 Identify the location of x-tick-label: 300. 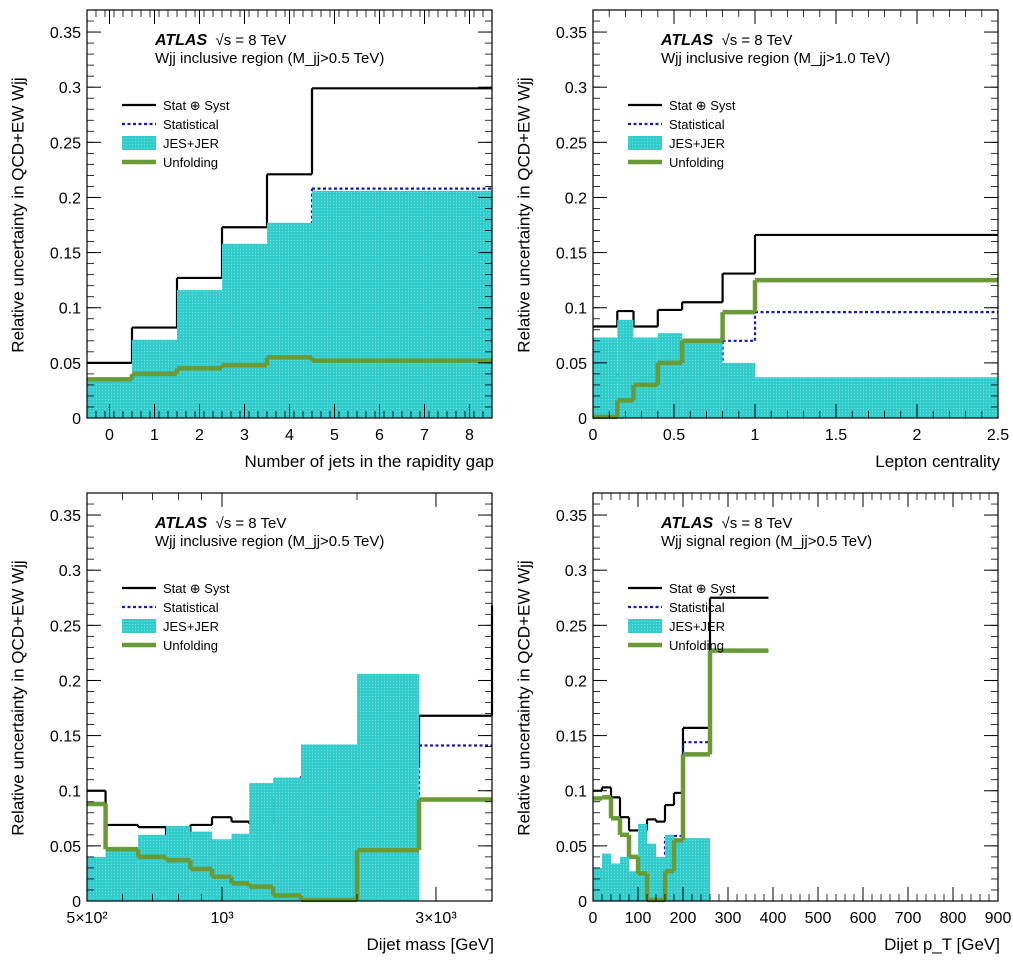
(728, 918).